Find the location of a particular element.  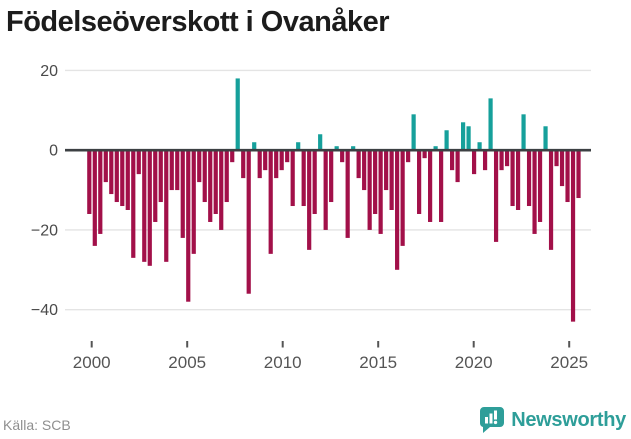

newsworthy-logo: Newsworthy is located at coordinates (552, 420).